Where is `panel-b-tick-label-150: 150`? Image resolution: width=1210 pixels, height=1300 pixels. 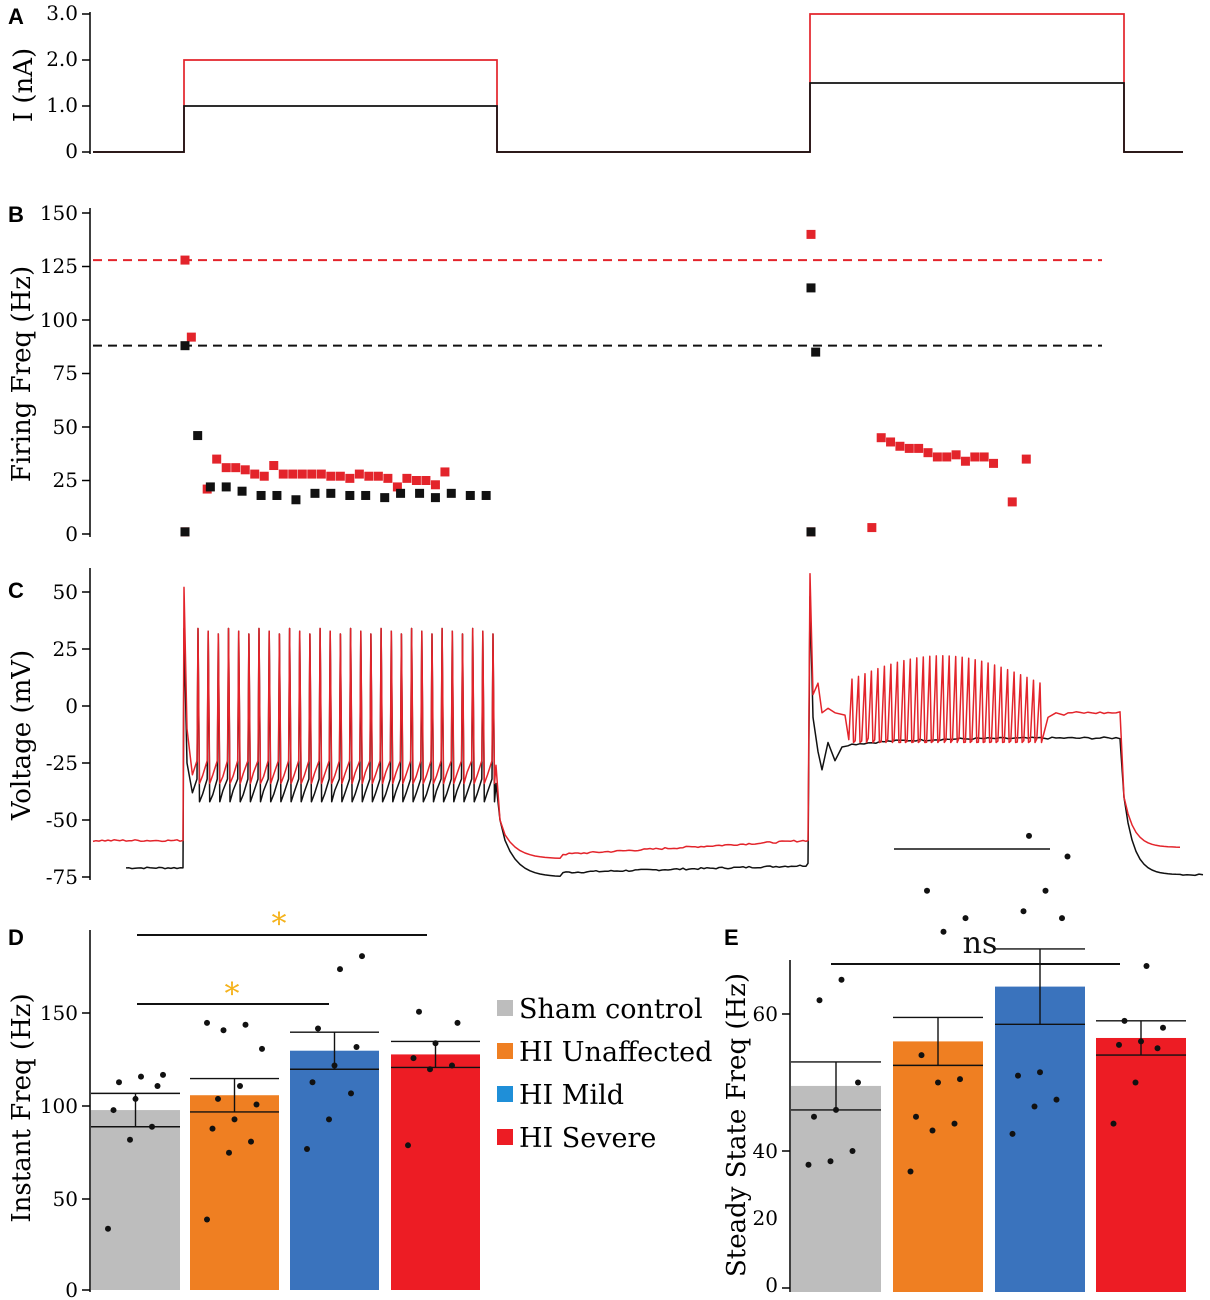 panel-b-tick-label-150: 150 is located at coordinates (59, 213).